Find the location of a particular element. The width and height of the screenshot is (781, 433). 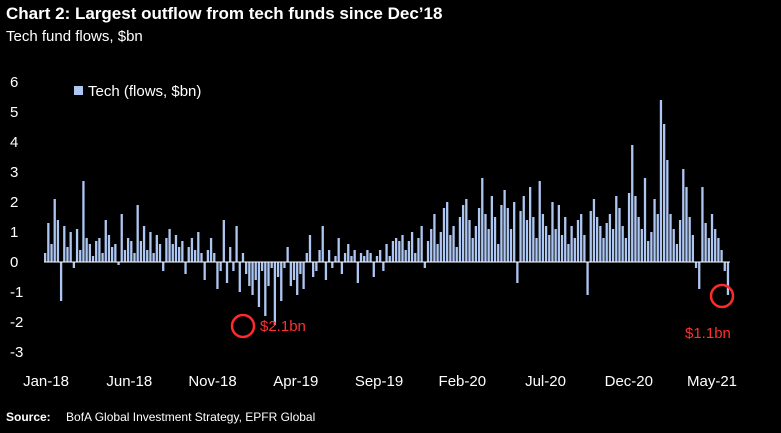

x-tick-label: Nov-18 is located at coordinates (212, 381).